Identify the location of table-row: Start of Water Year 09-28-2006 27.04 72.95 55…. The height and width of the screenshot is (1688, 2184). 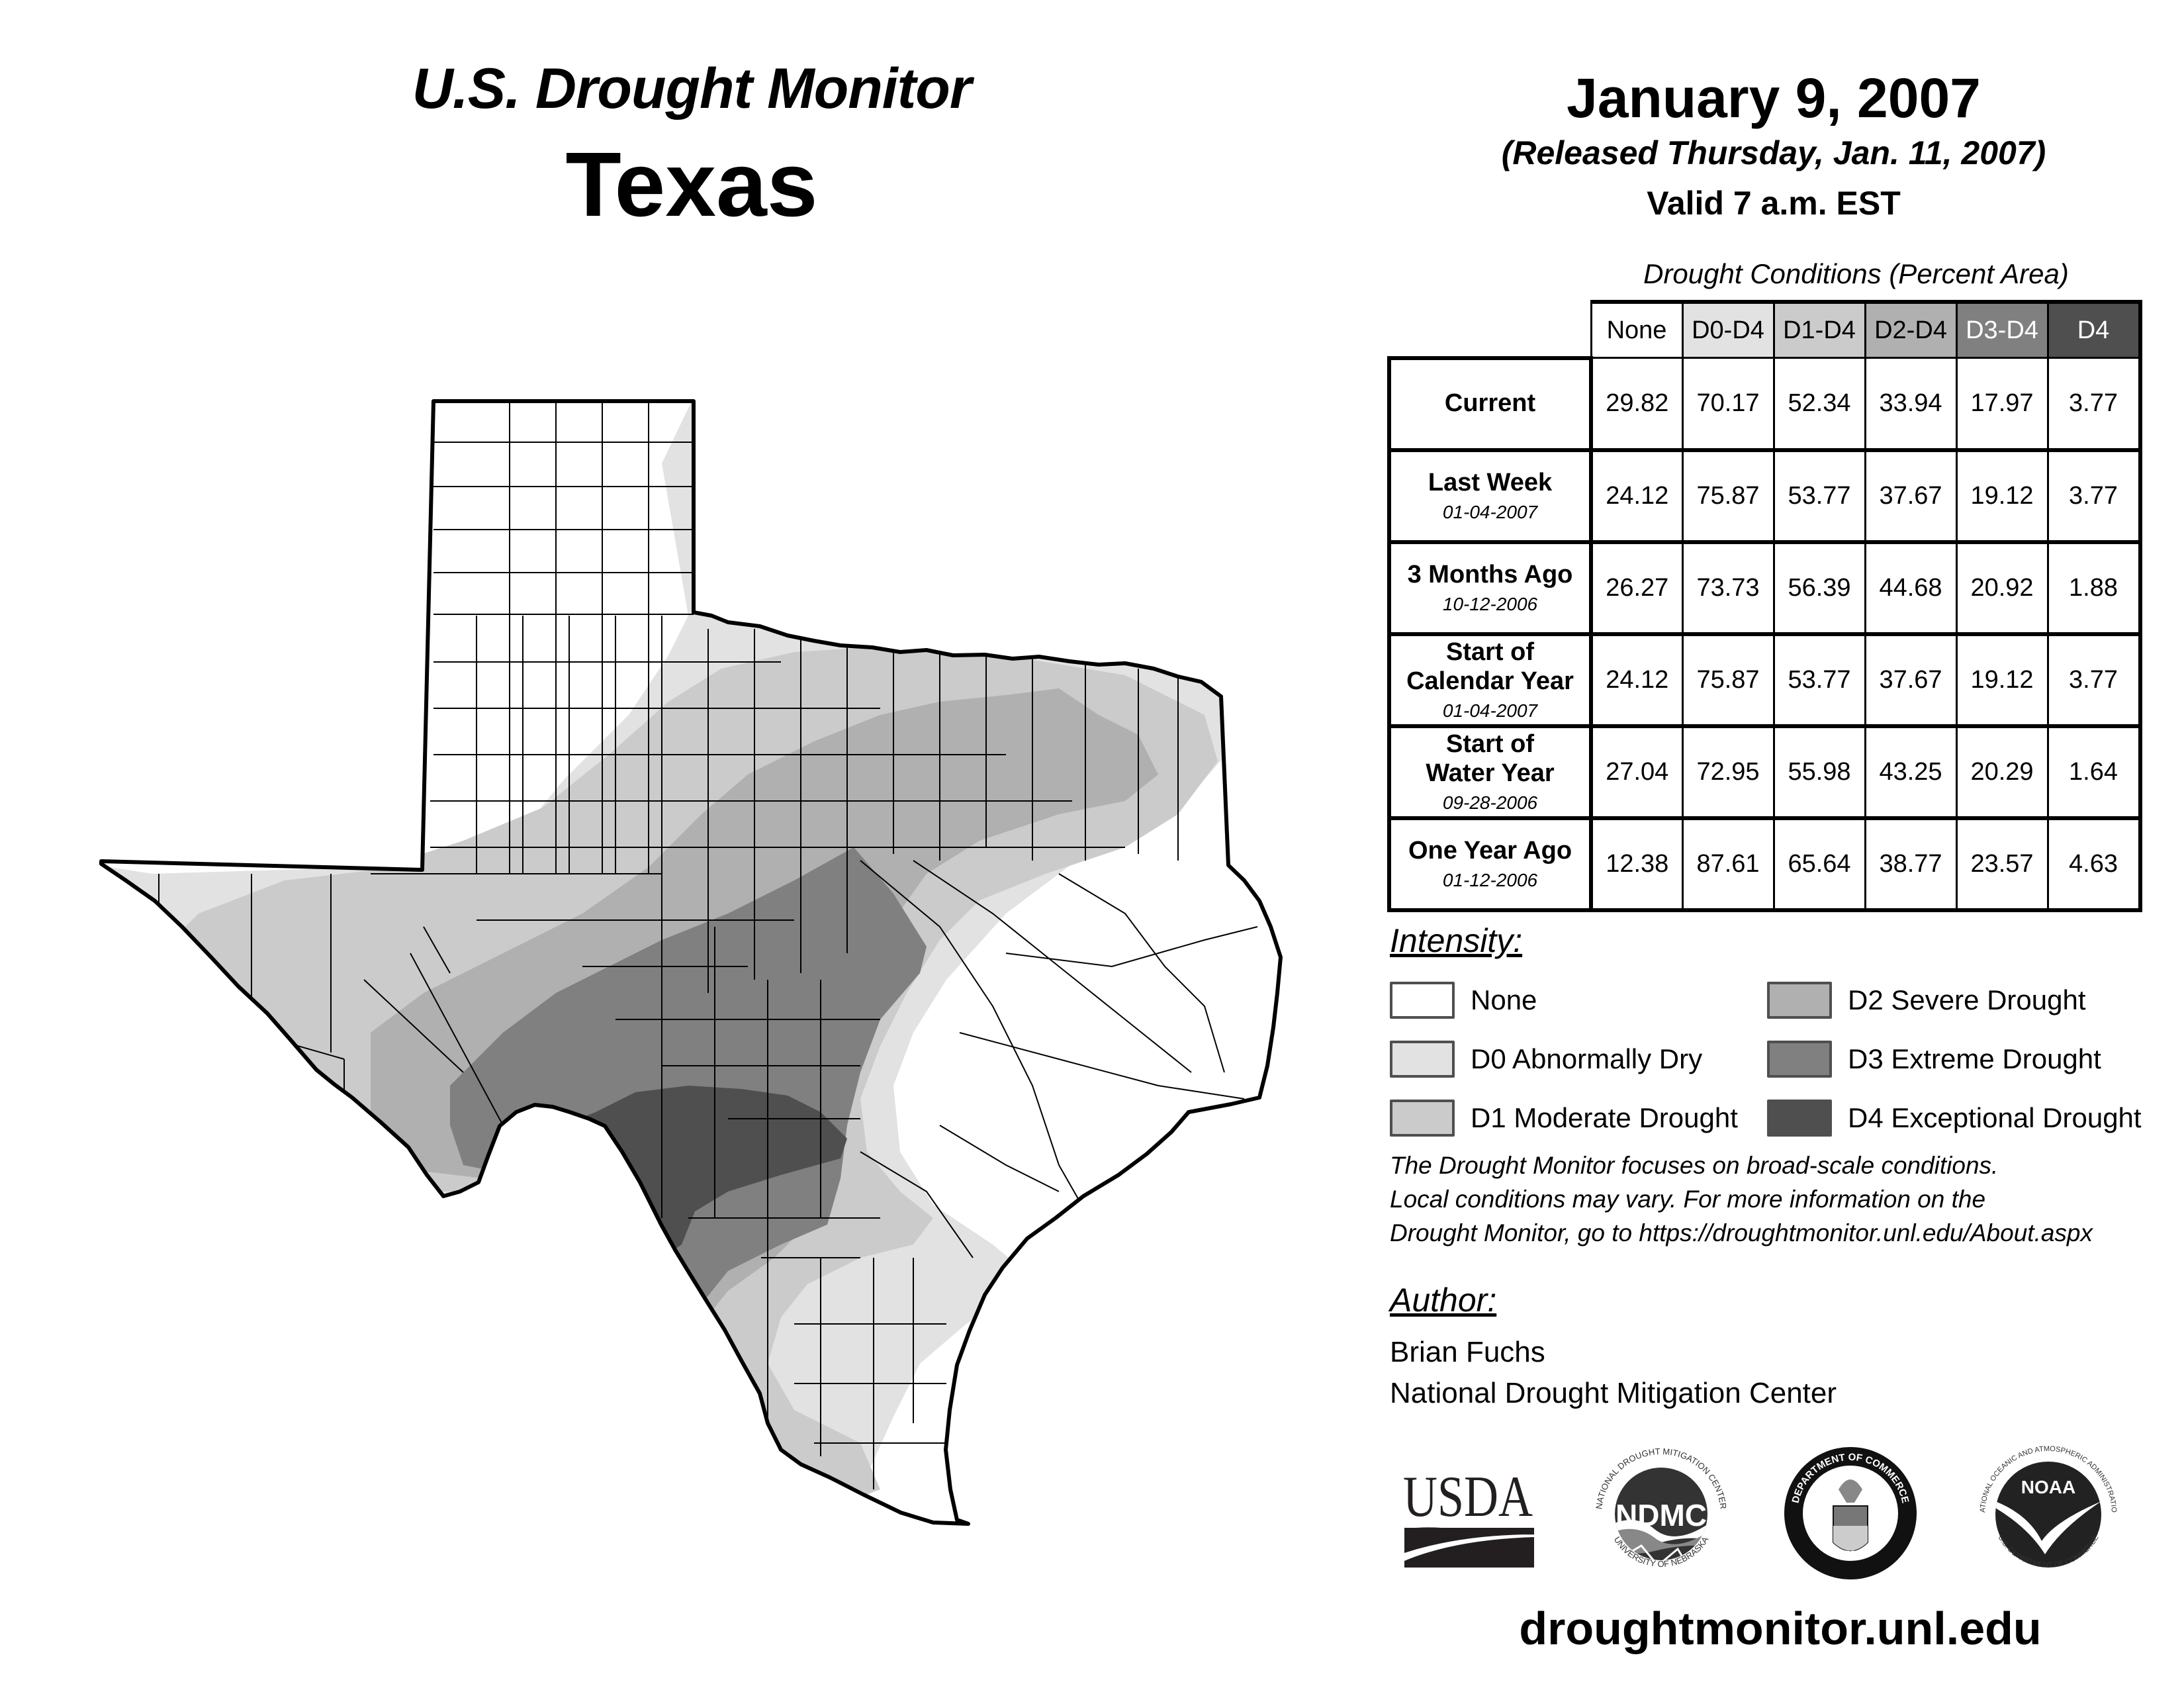
(1764, 772).